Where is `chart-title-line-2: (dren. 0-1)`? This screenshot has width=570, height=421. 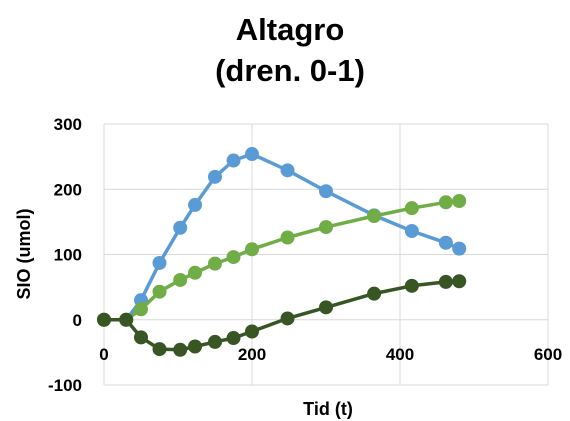 chart-title-line-2: (dren. 0-1) is located at coordinates (290, 70).